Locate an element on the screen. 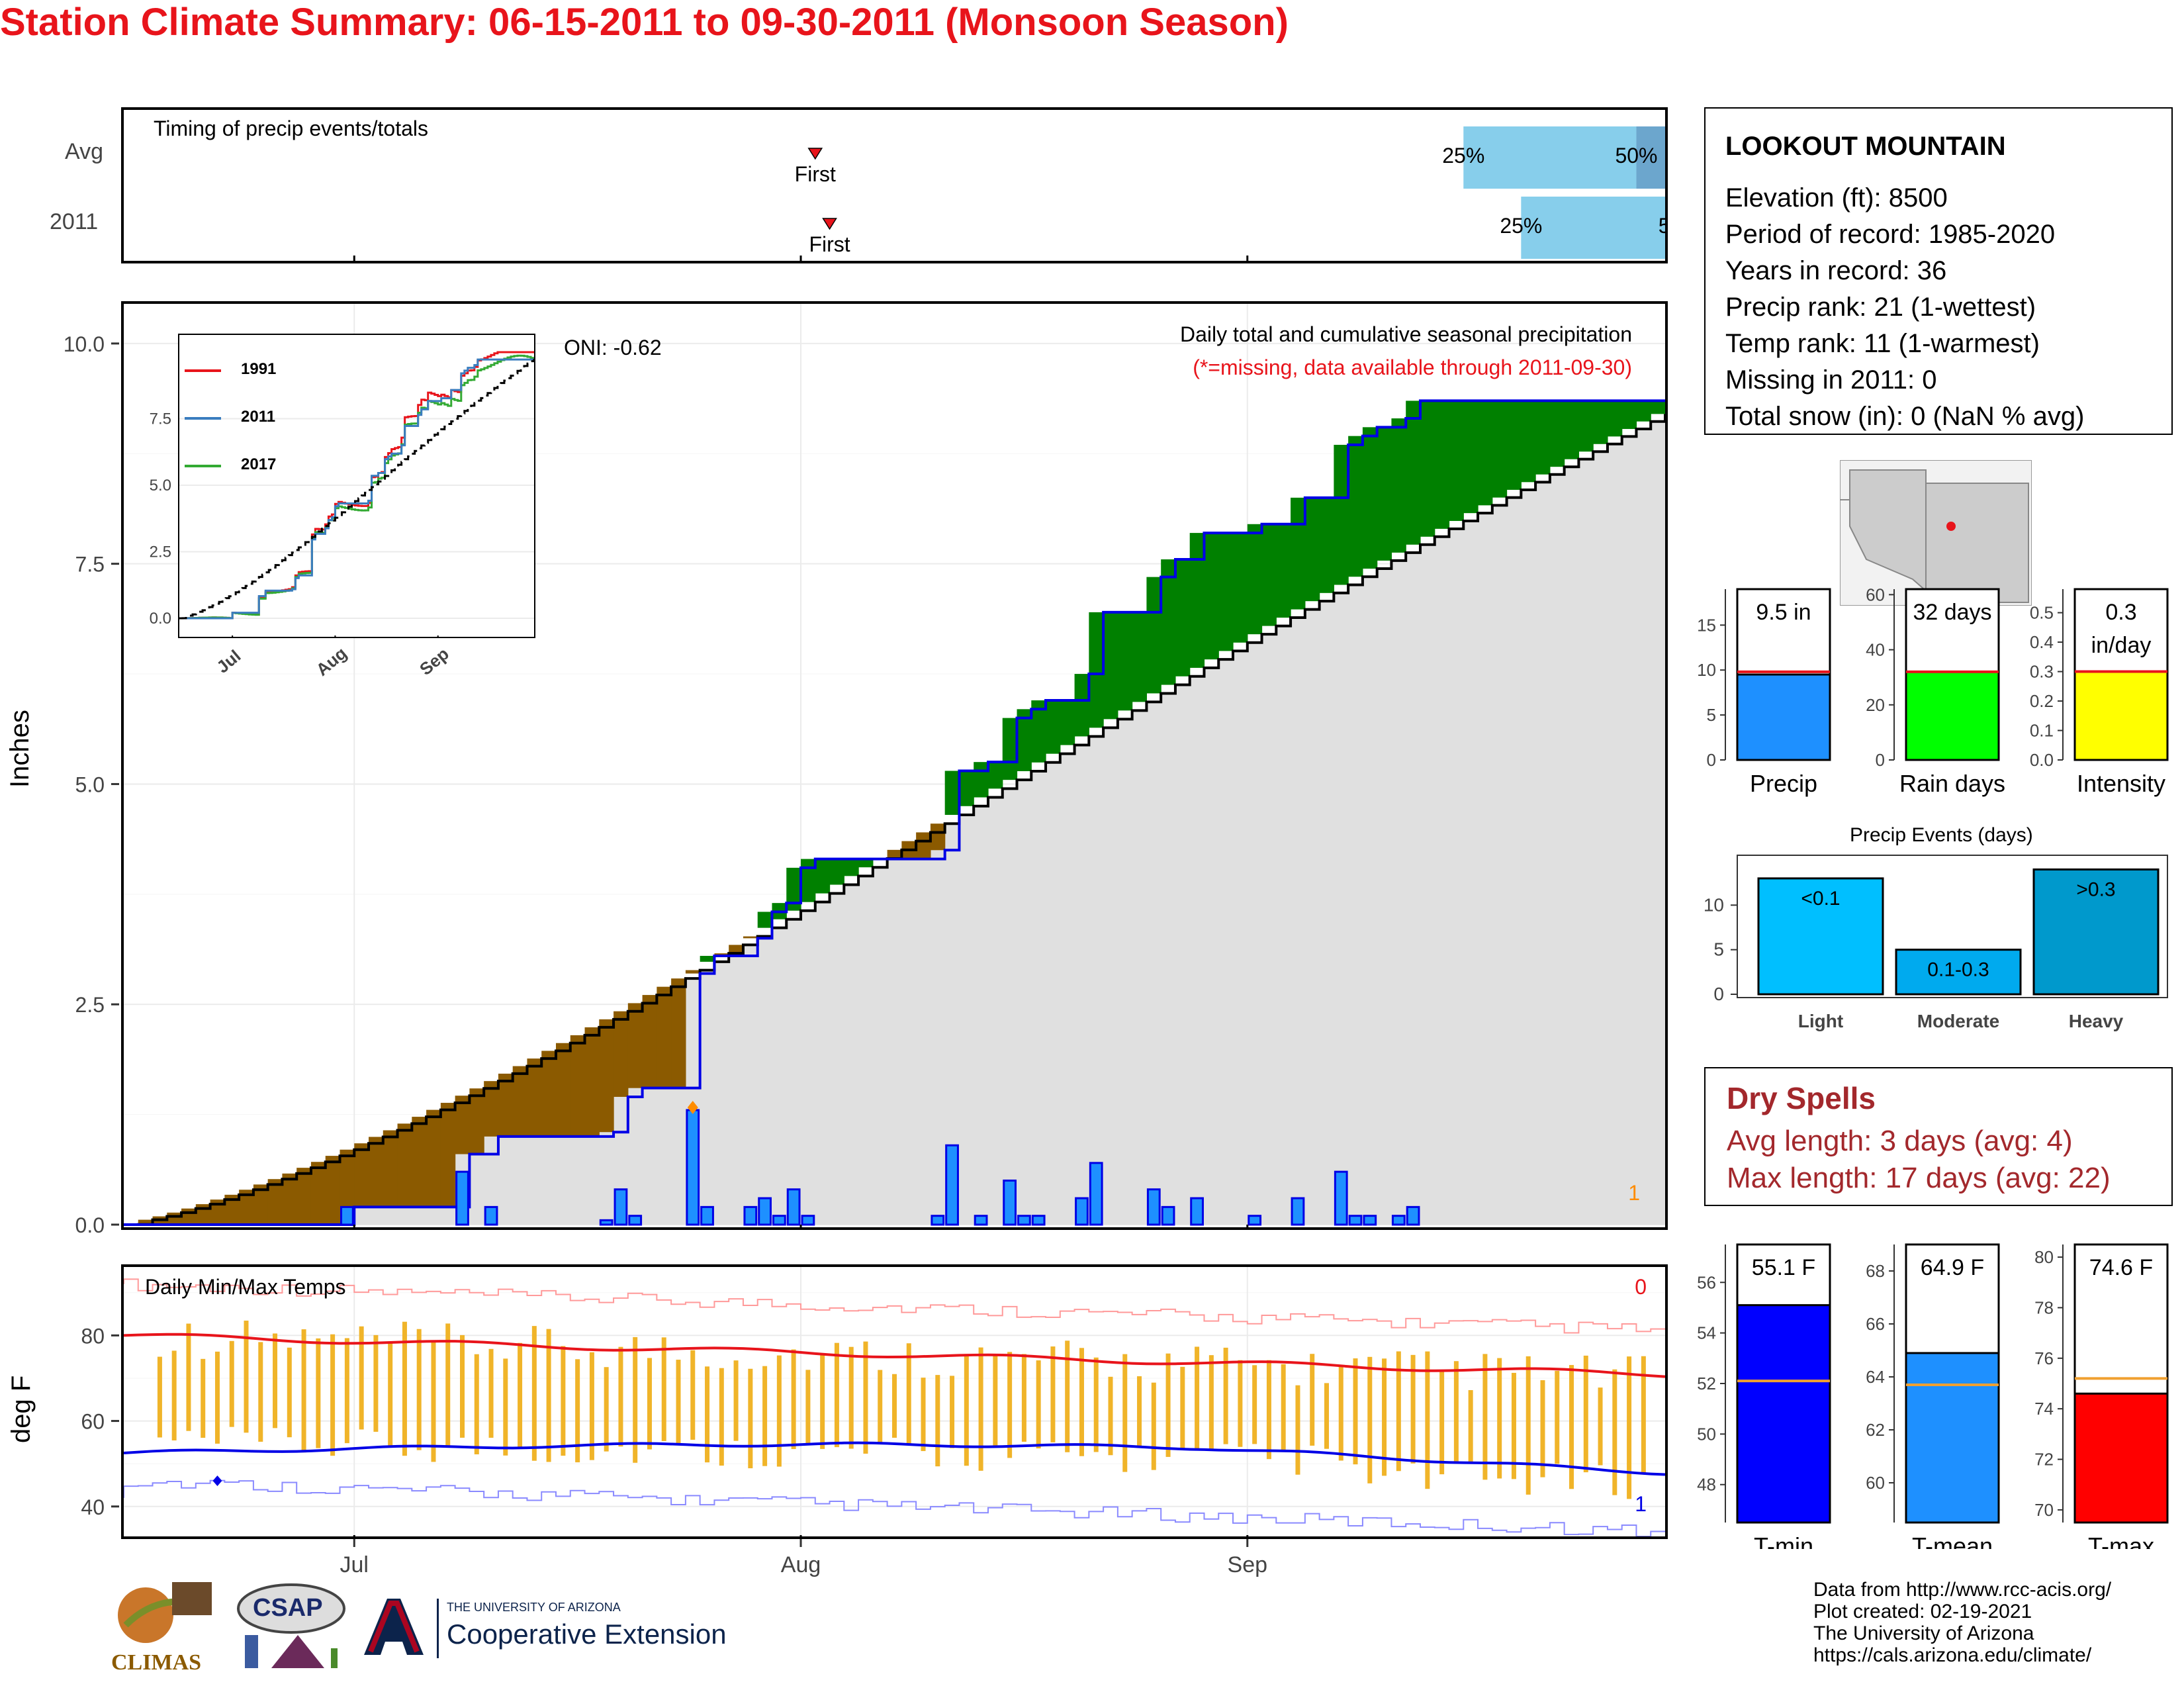 This screenshot has width=2184, height=1688. summary-bar-ytick-label: 40 is located at coordinates (1875, 650).